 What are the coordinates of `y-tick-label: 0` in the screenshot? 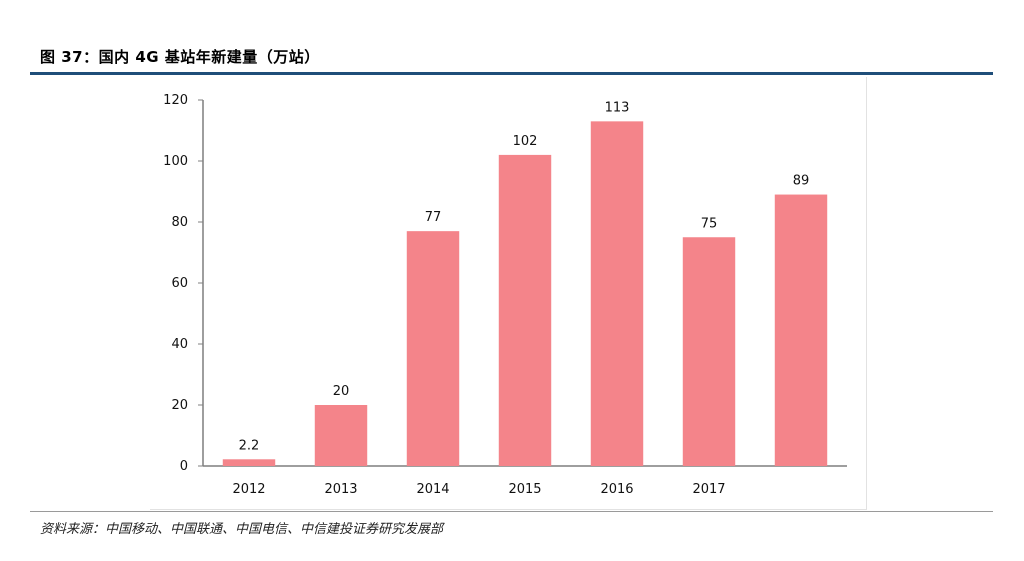 It's located at (184, 466).